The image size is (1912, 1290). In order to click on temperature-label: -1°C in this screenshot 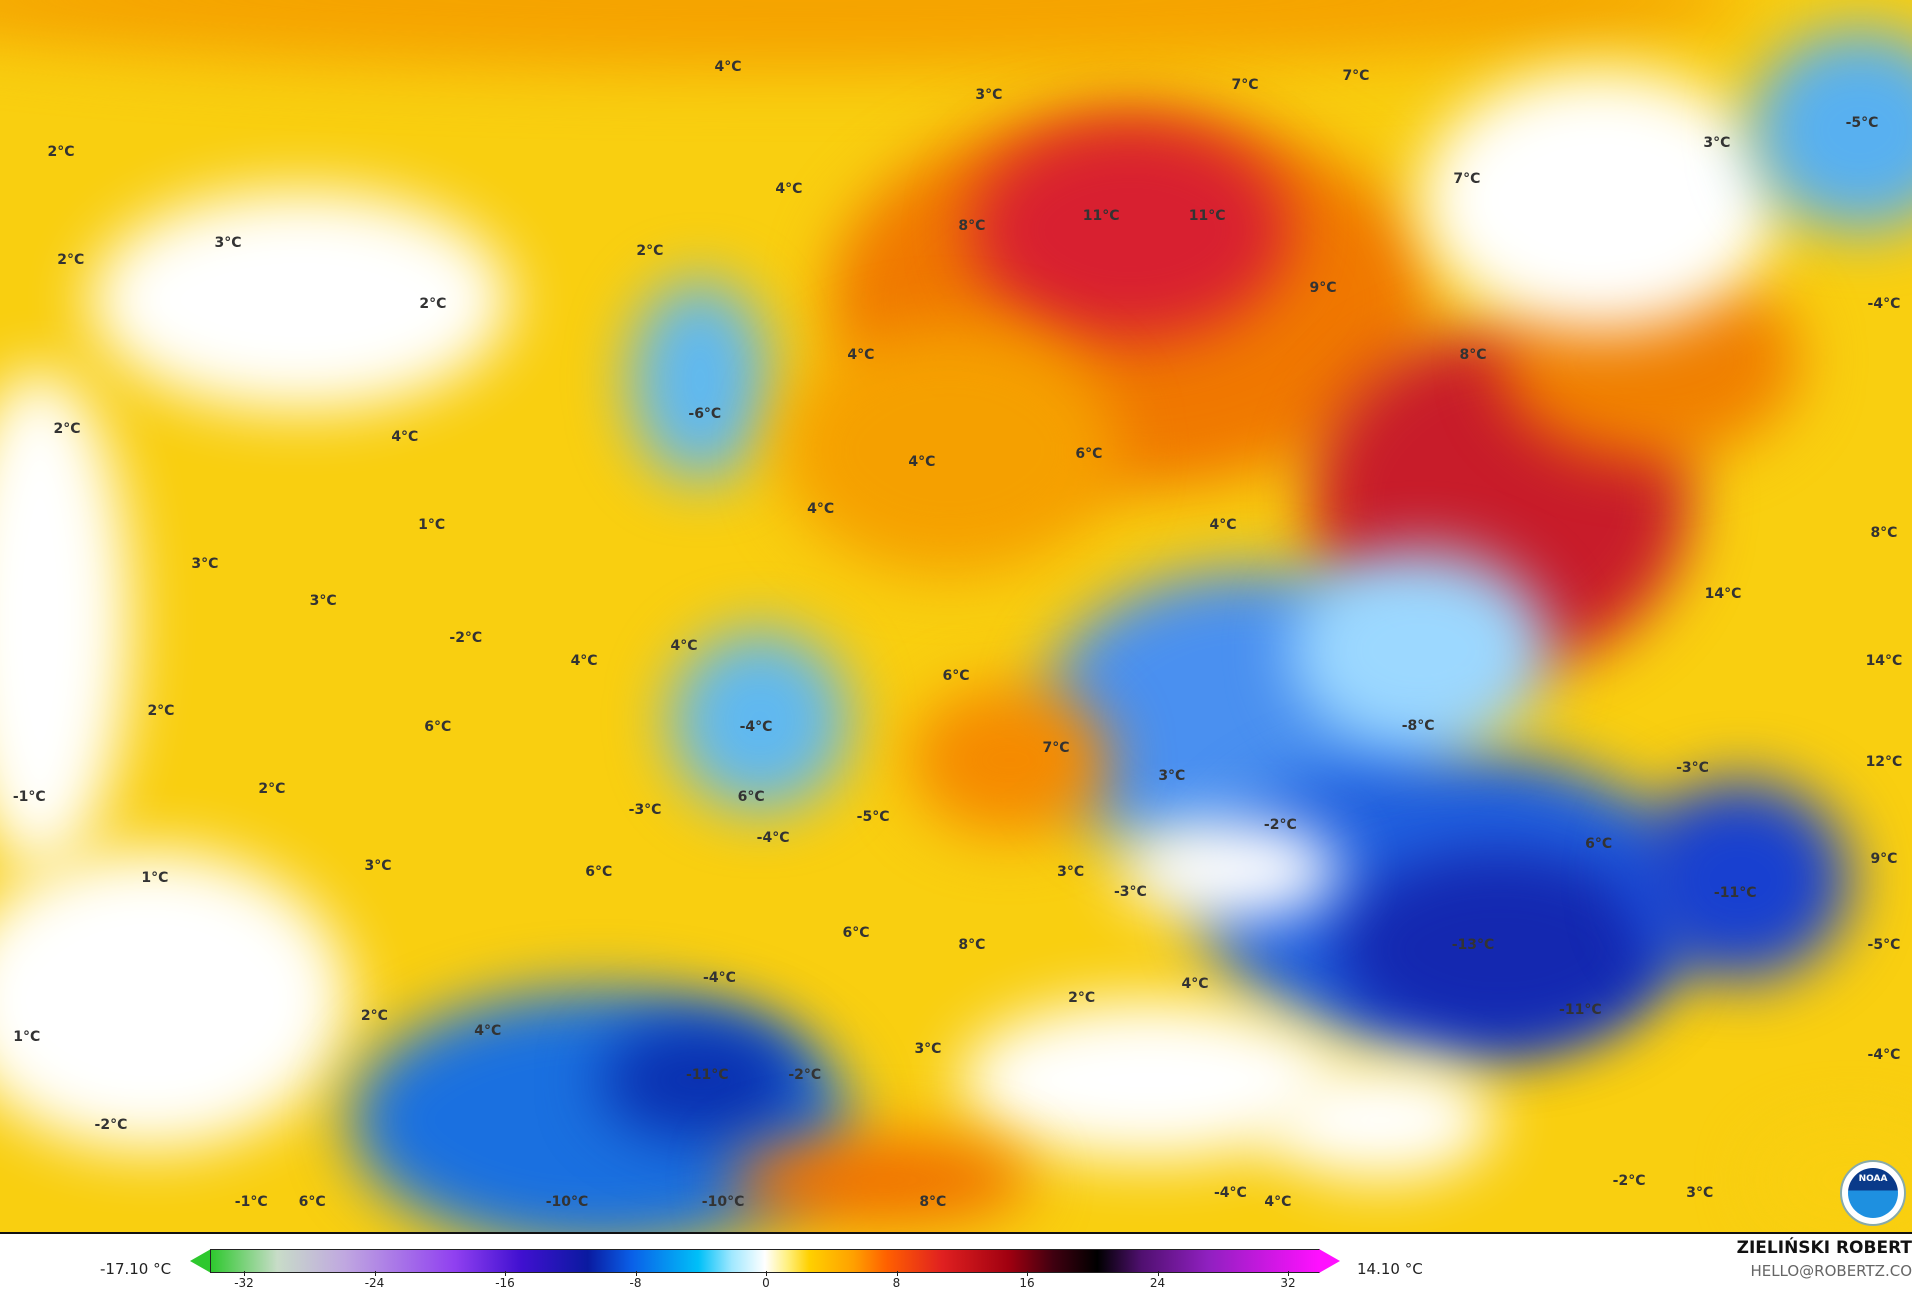, I will do `click(251, 1201)`.